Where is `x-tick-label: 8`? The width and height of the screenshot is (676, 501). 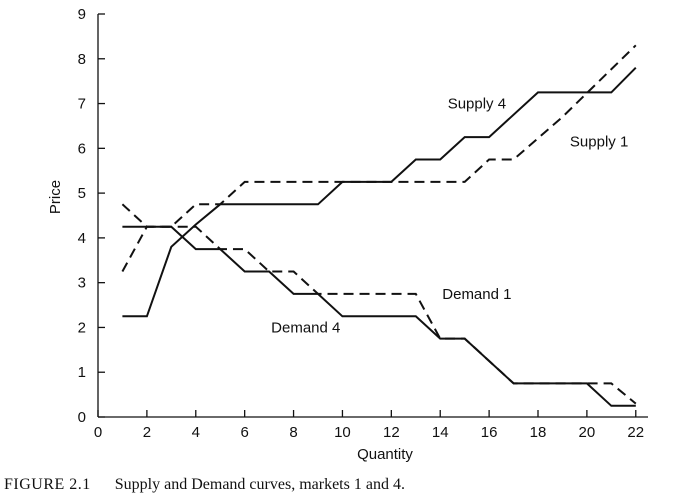
x-tick-label: 8 is located at coordinates (293, 432).